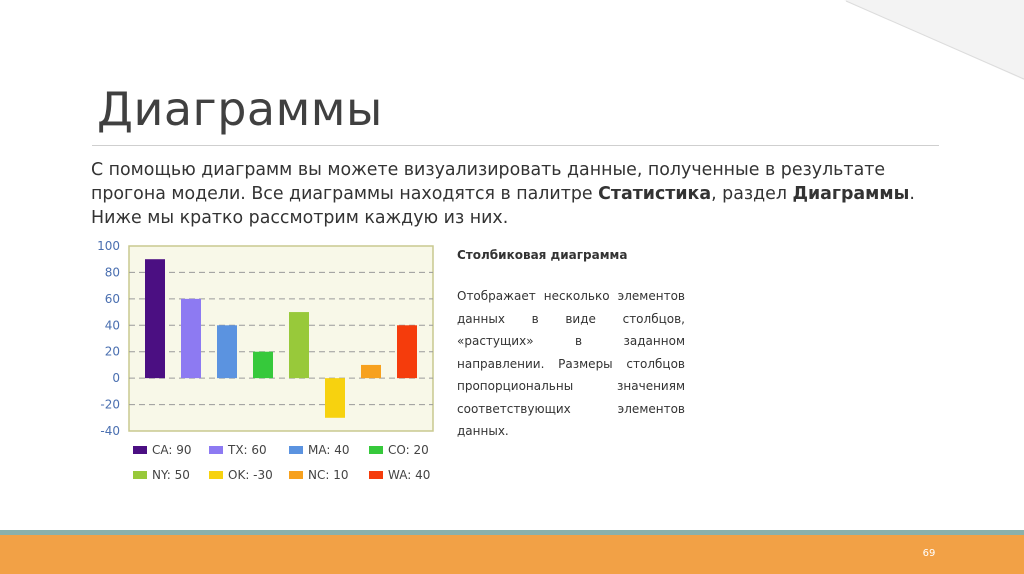 Image resolution: width=1024 pixels, height=574 pixels. I want to click on bar-ny, so click(299, 345).